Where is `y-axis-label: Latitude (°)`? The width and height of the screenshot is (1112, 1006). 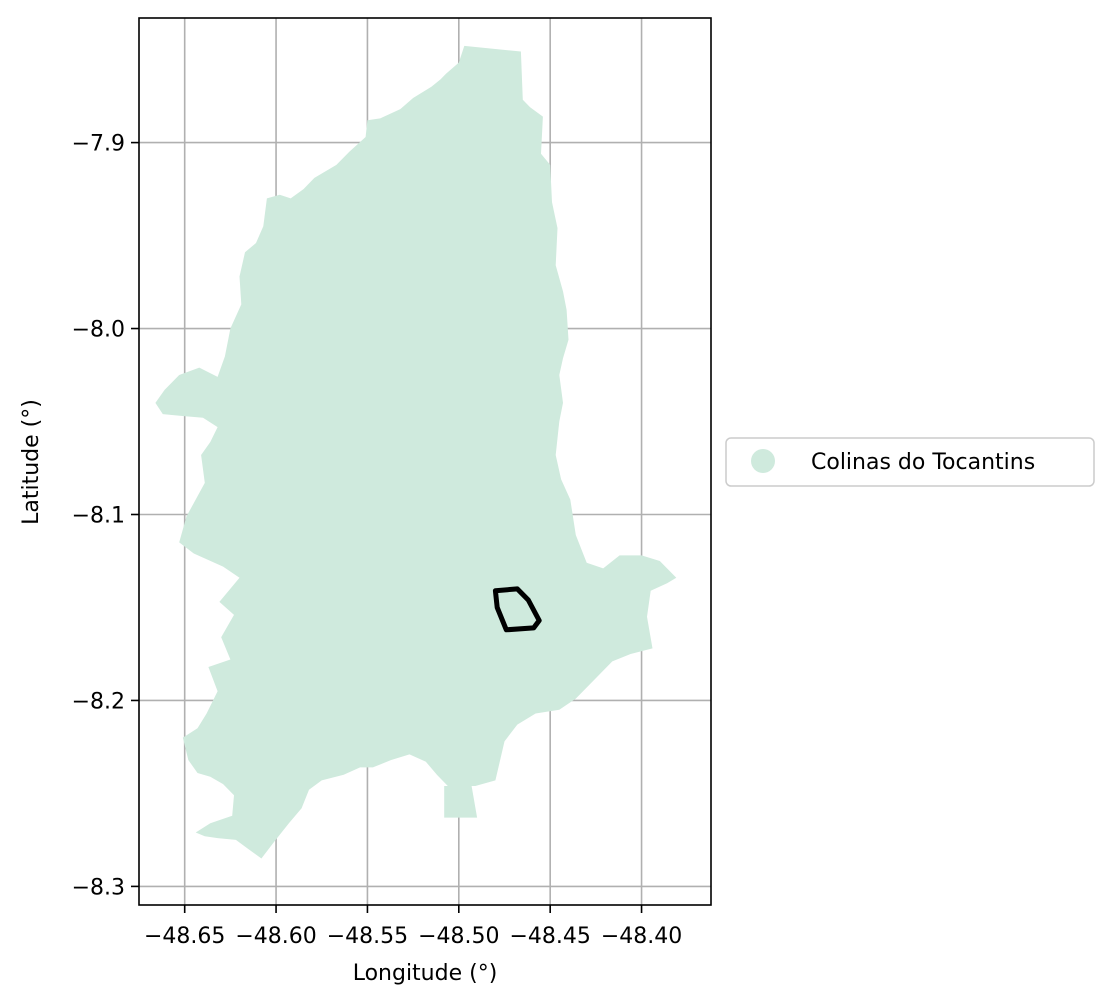
y-axis-label: Latitude (°) is located at coordinates (31, 462).